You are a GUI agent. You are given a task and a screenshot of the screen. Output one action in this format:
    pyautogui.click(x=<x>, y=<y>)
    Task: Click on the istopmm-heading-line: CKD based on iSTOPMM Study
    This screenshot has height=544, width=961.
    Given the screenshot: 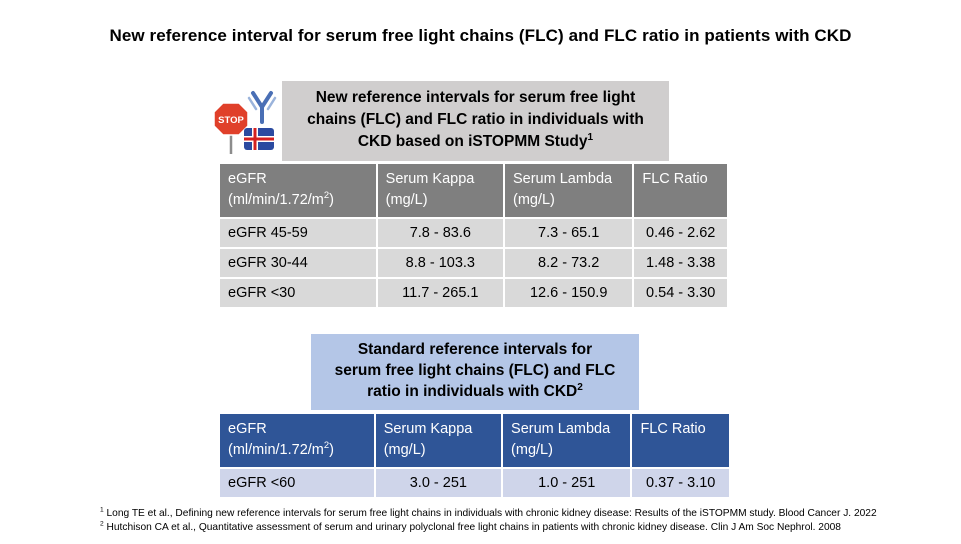 What is the action you would take?
    pyautogui.click(x=472, y=141)
    